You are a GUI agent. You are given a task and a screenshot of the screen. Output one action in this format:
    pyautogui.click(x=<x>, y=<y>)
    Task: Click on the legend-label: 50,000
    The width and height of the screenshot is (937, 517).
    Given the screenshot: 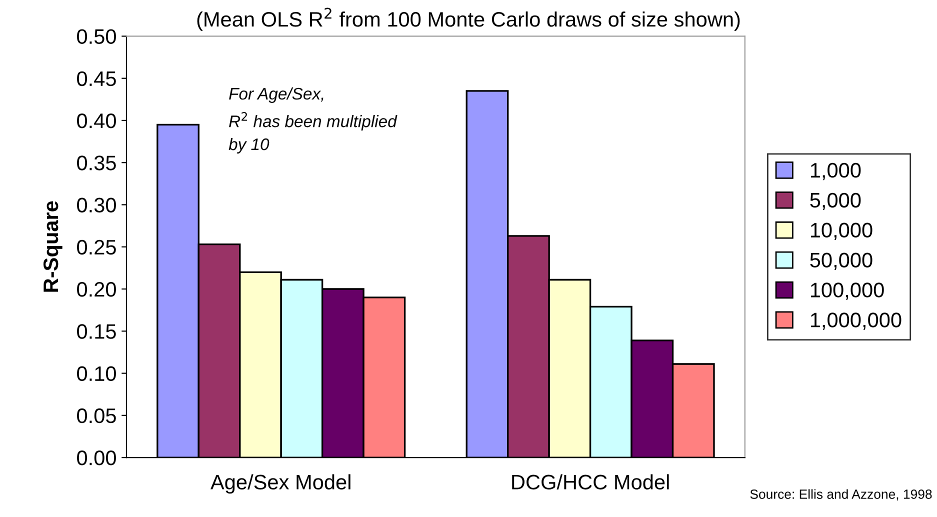 What is the action you would take?
    pyautogui.click(x=841, y=261)
    